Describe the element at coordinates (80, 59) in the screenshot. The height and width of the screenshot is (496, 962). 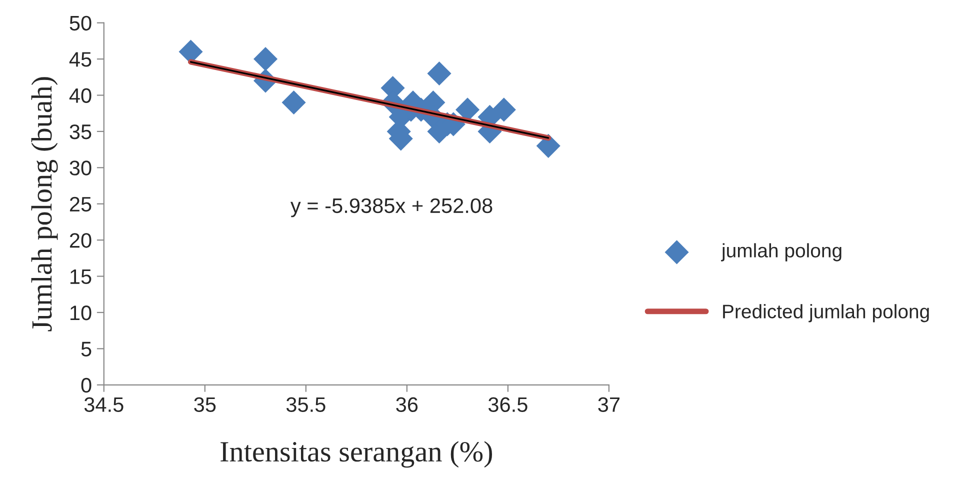
I see `y-tick-label: 45` at that location.